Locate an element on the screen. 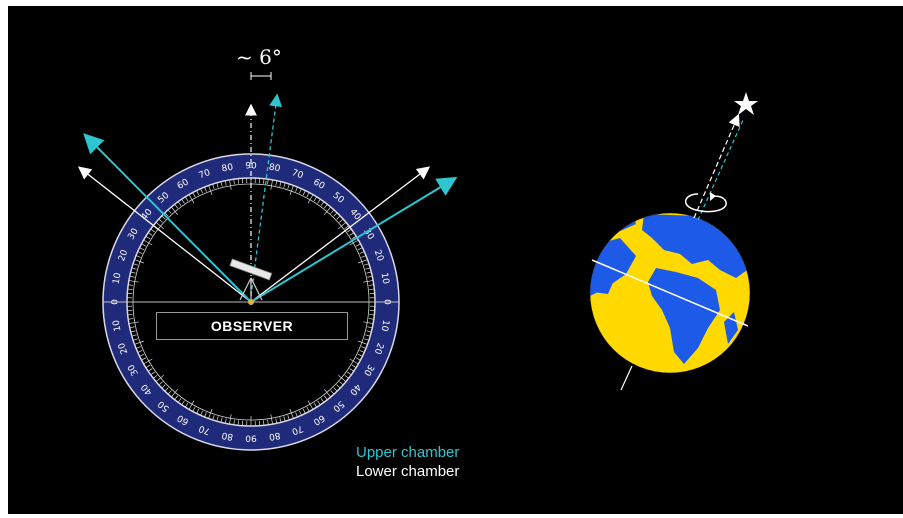  protractor-label: 90 is located at coordinates (251, 438).